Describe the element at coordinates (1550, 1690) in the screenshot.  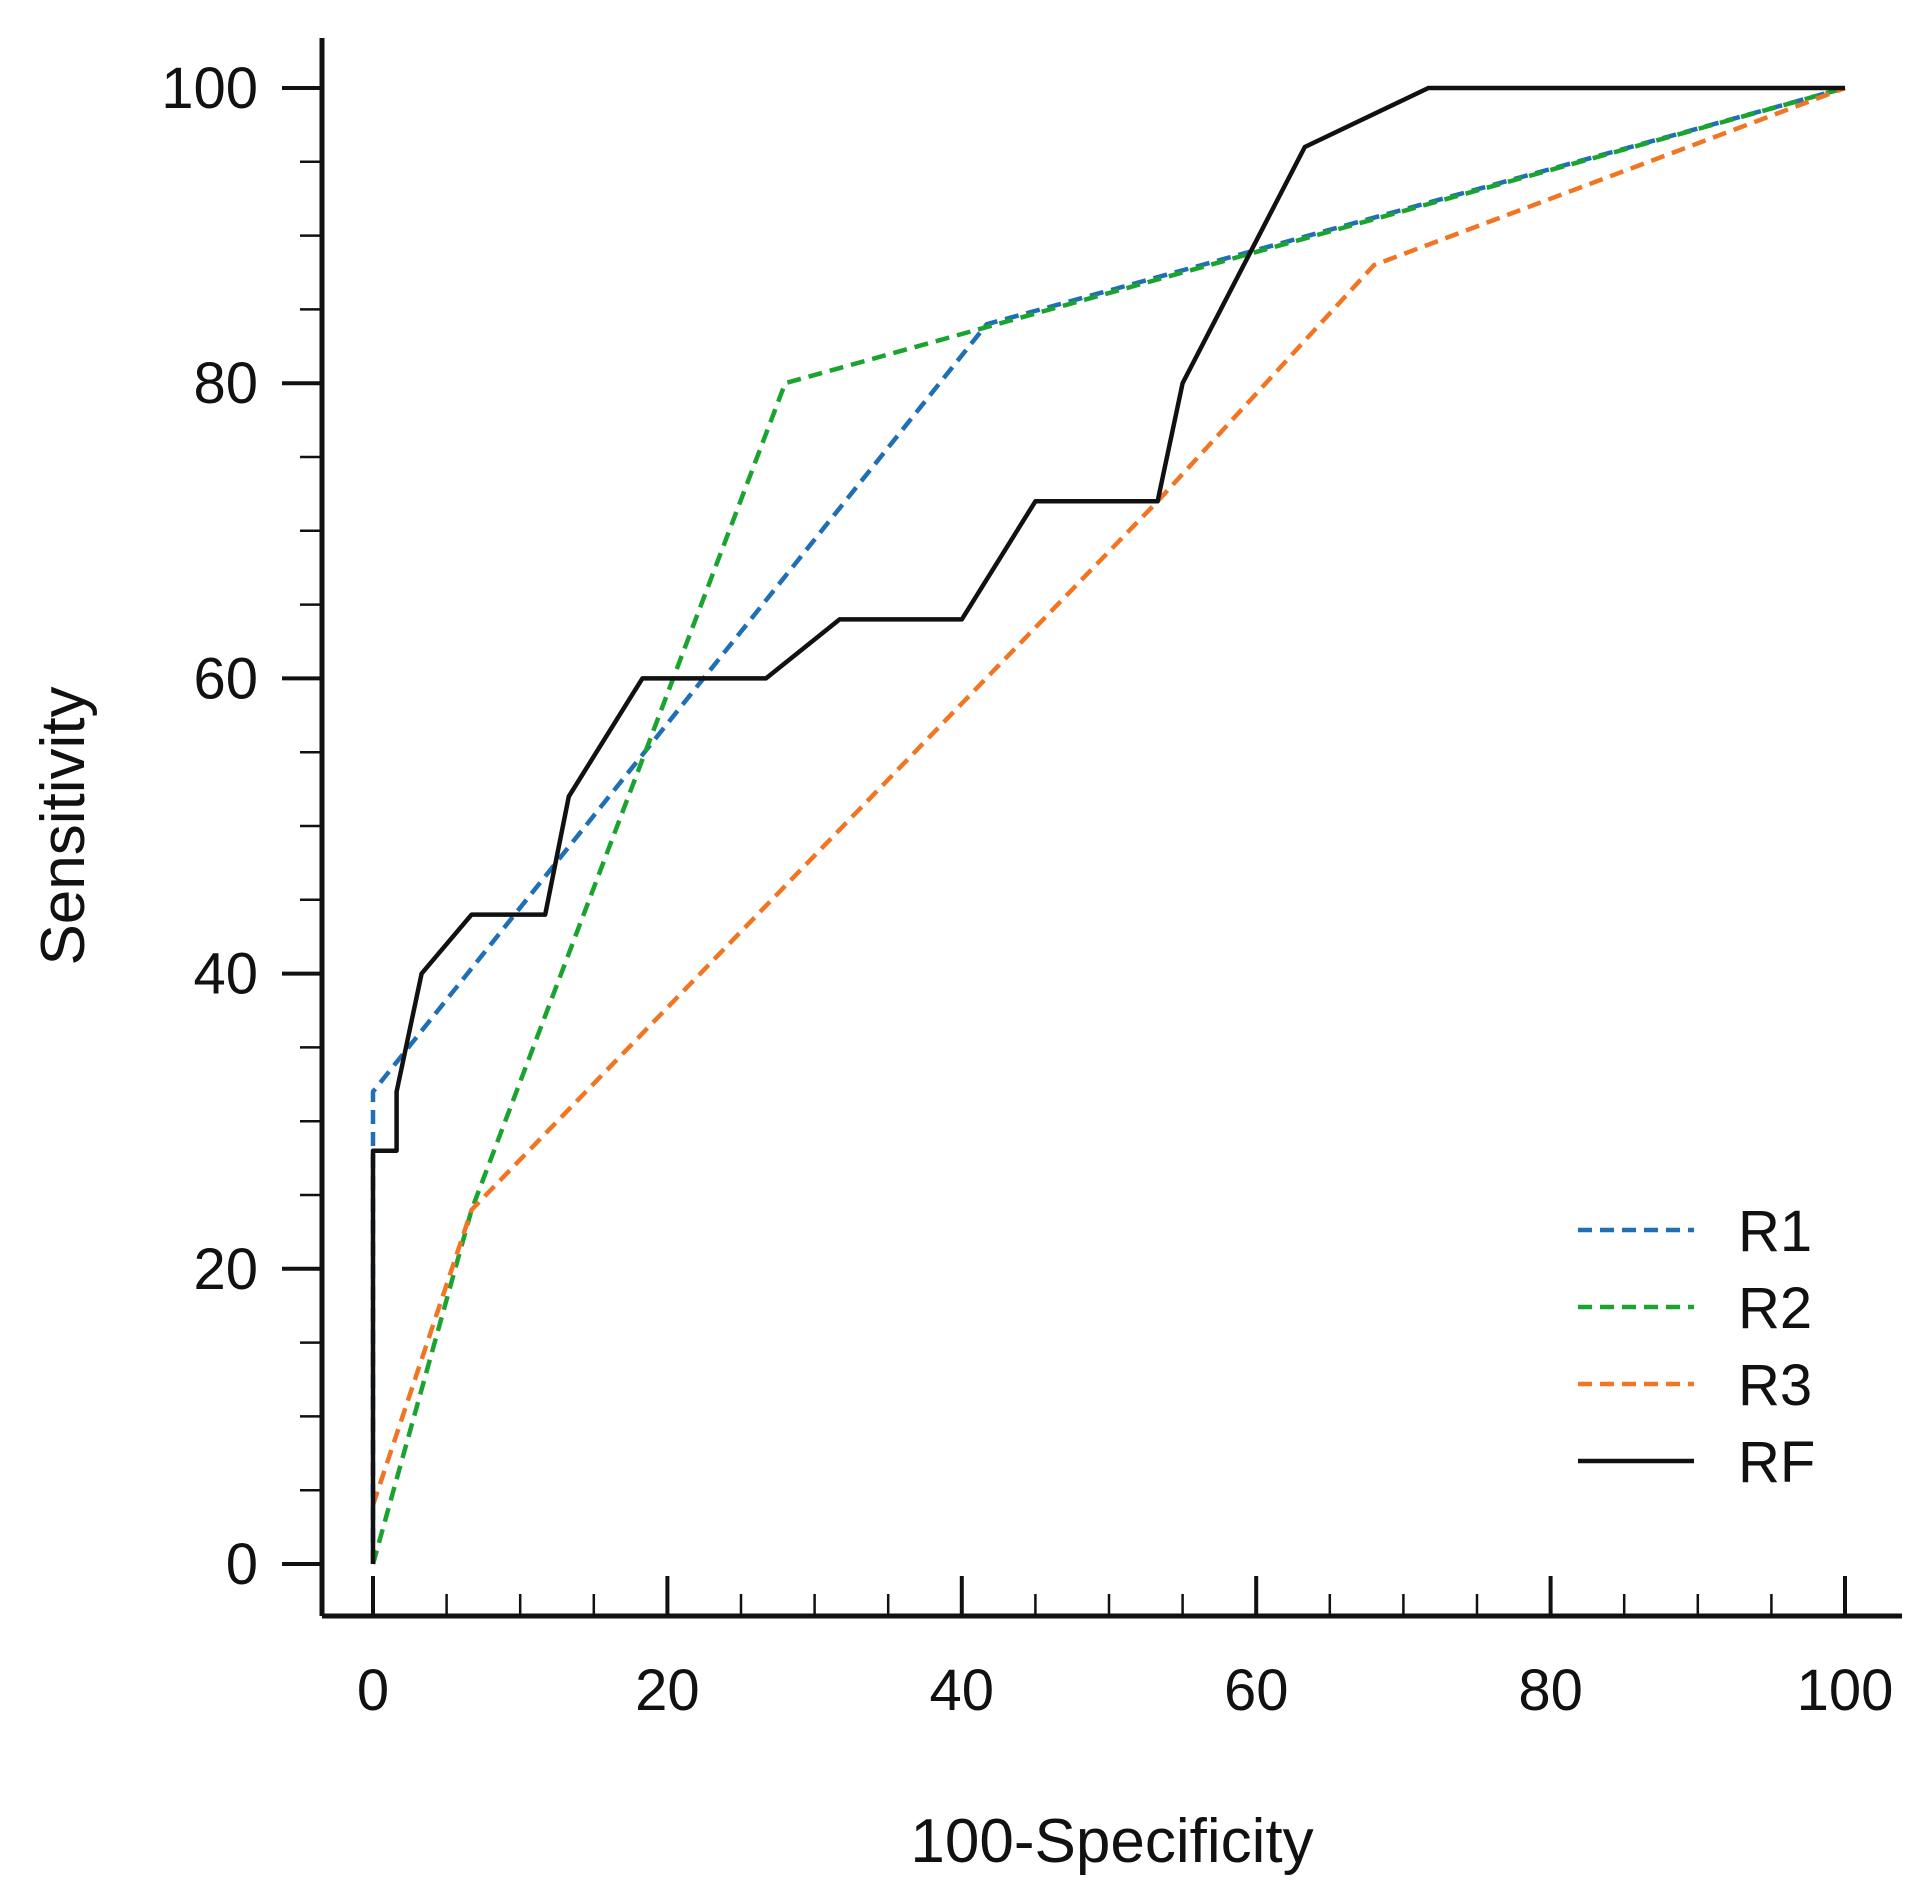
I see `x-tick-label: 80` at that location.